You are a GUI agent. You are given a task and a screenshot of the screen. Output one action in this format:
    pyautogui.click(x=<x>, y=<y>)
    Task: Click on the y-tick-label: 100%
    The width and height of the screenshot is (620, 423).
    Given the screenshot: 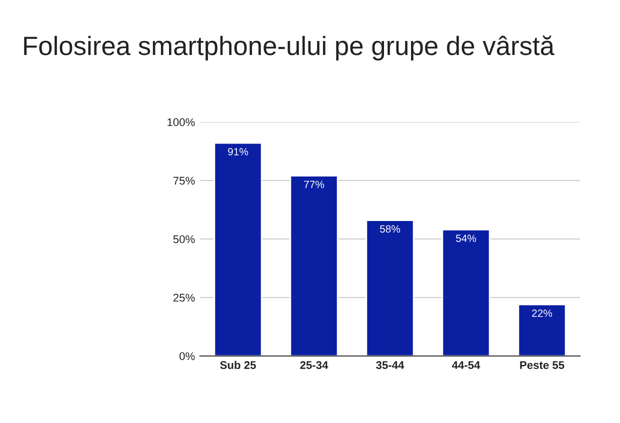 What is the action you would take?
    pyautogui.click(x=181, y=122)
    